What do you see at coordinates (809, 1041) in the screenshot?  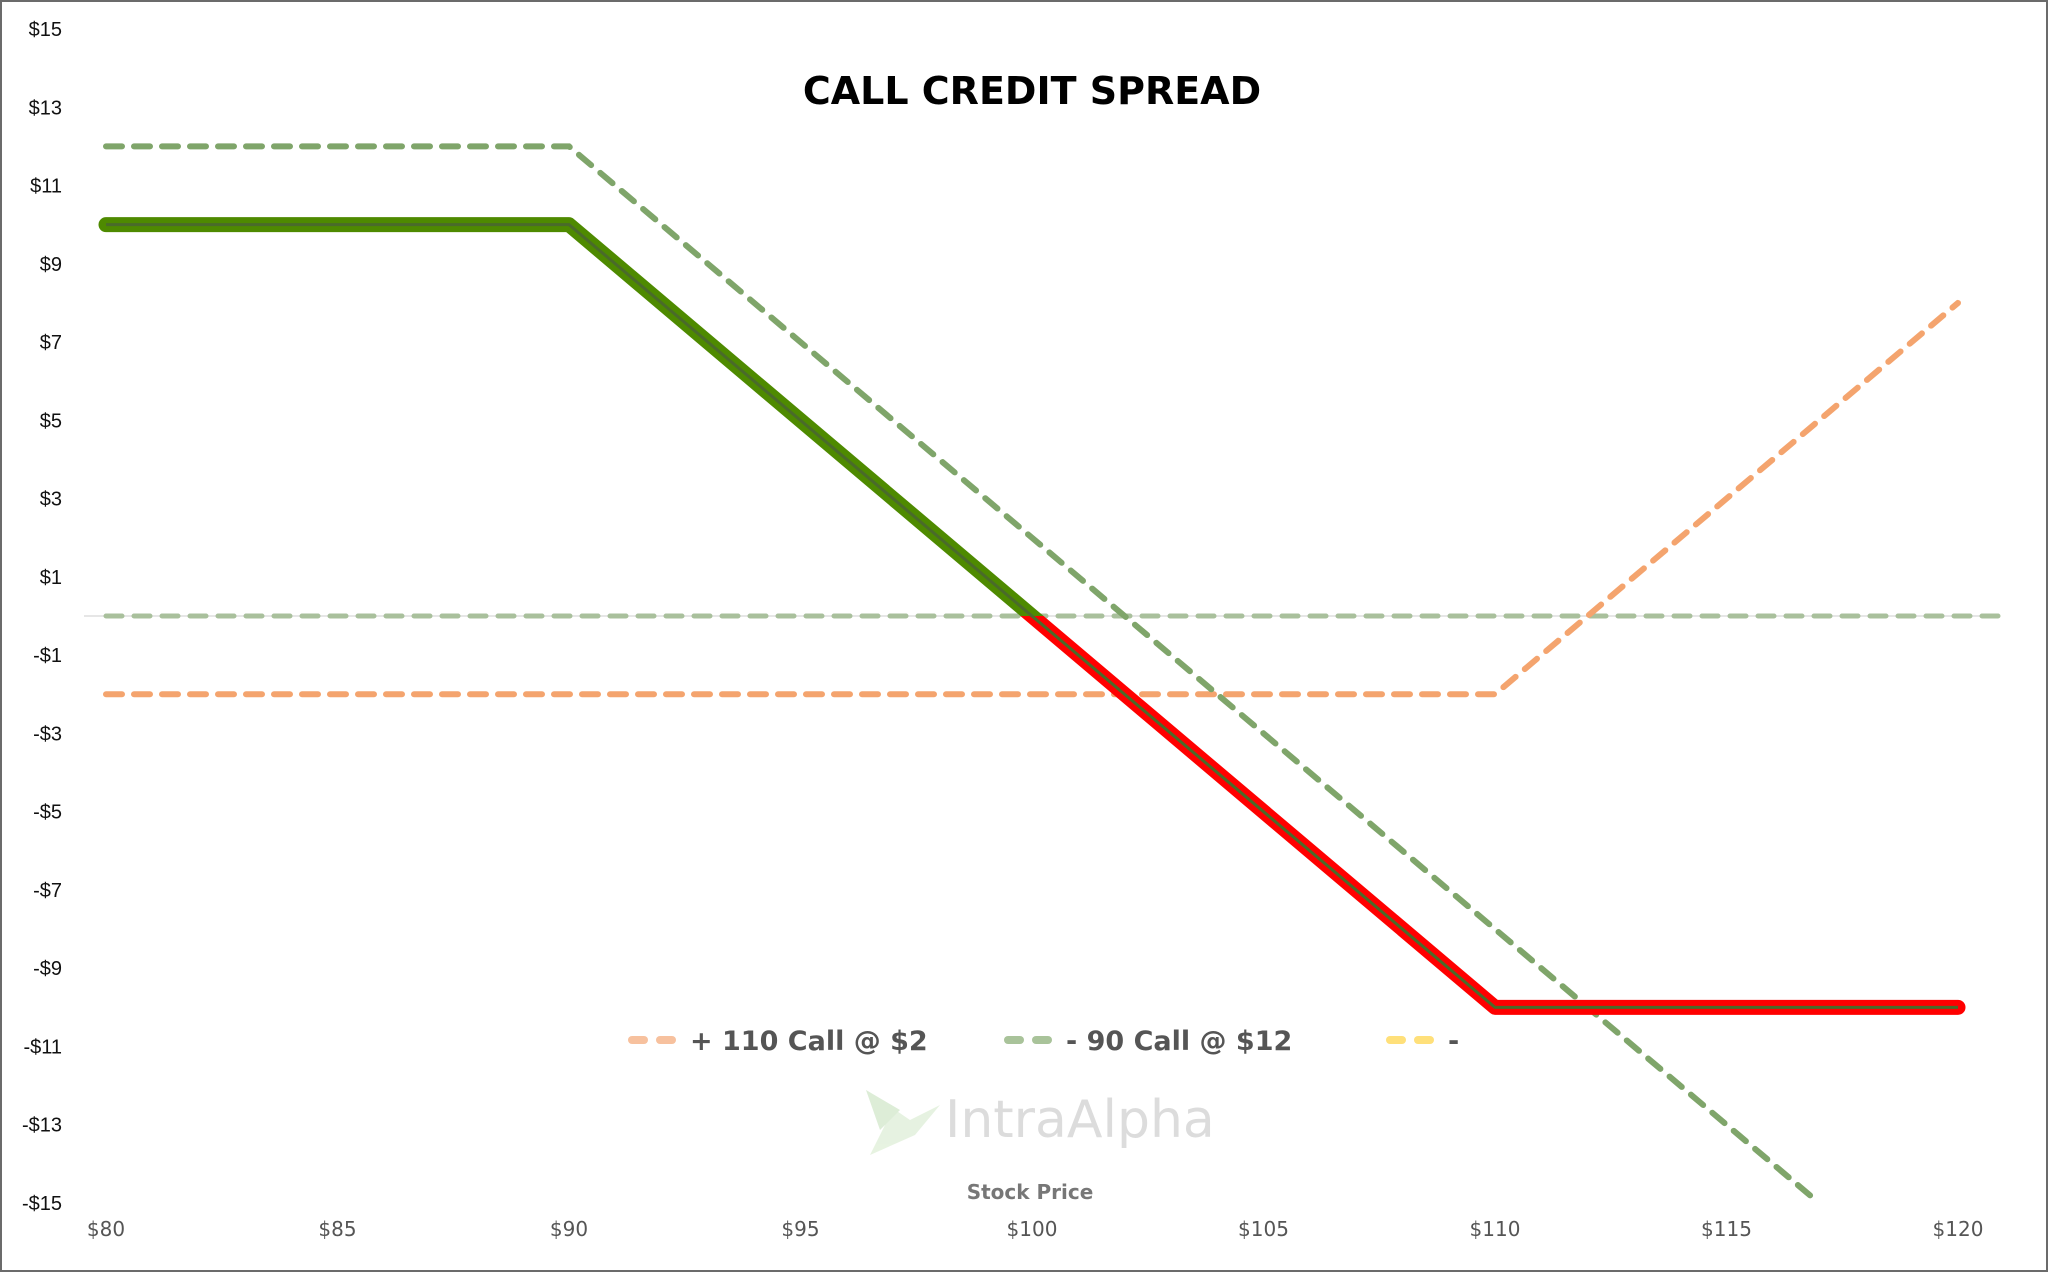 I see `legend-label: + 110 Call @ $2` at bounding box center [809, 1041].